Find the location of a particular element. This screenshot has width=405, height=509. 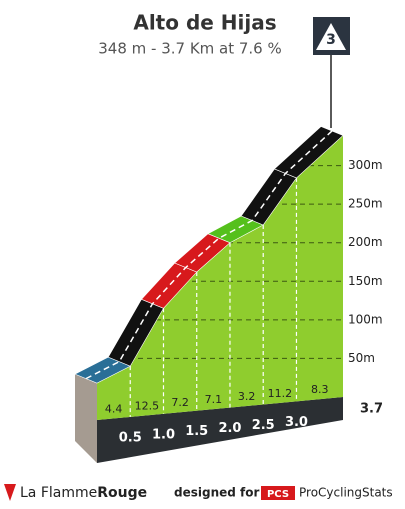

brand: La FlammeRouge is located at coordinates (83, 493).